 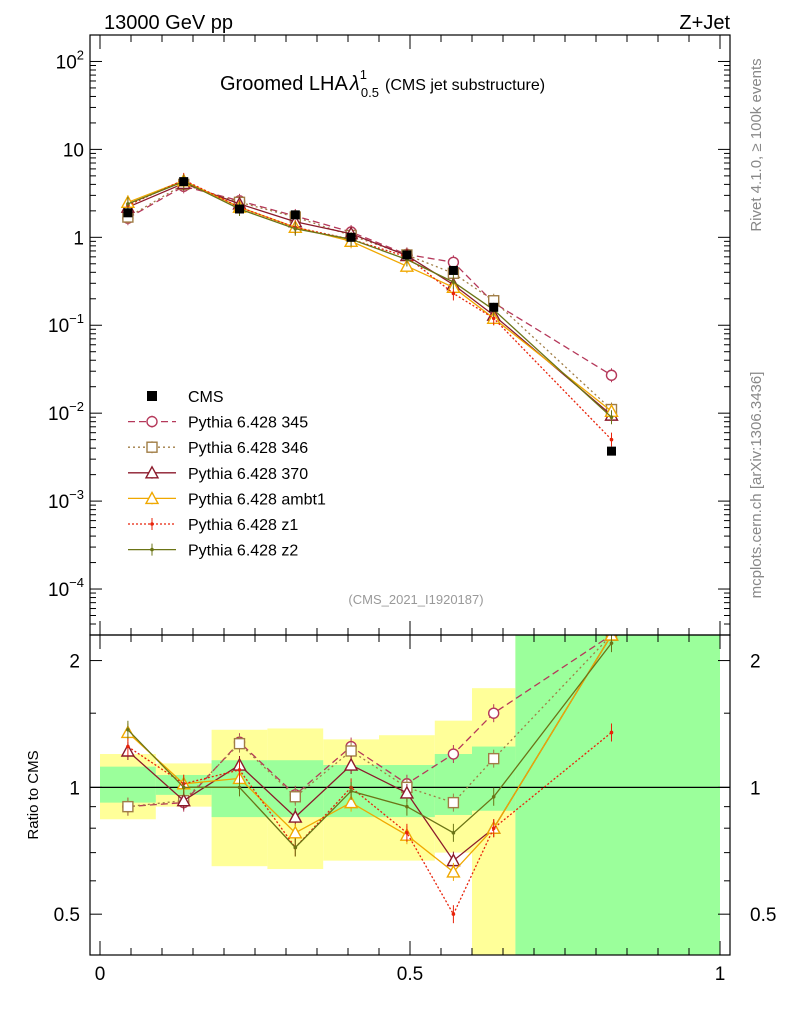 I want to click on upper-tick-label-2: 1, so click(x=78, y=238).